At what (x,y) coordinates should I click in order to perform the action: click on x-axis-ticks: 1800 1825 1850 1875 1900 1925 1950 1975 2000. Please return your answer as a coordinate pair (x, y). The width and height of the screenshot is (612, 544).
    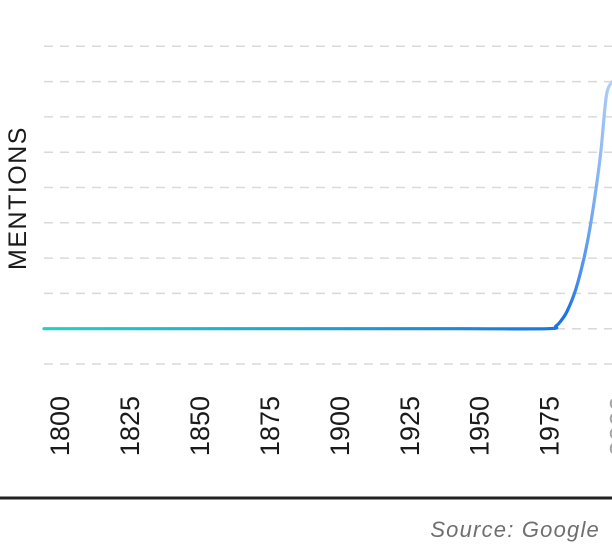
    Looking at the image, I should click on (328, 426).